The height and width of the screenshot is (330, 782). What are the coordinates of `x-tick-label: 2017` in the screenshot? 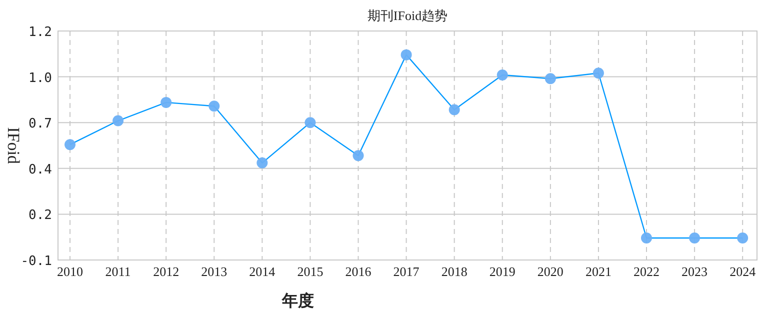 It's located at (406, 271).